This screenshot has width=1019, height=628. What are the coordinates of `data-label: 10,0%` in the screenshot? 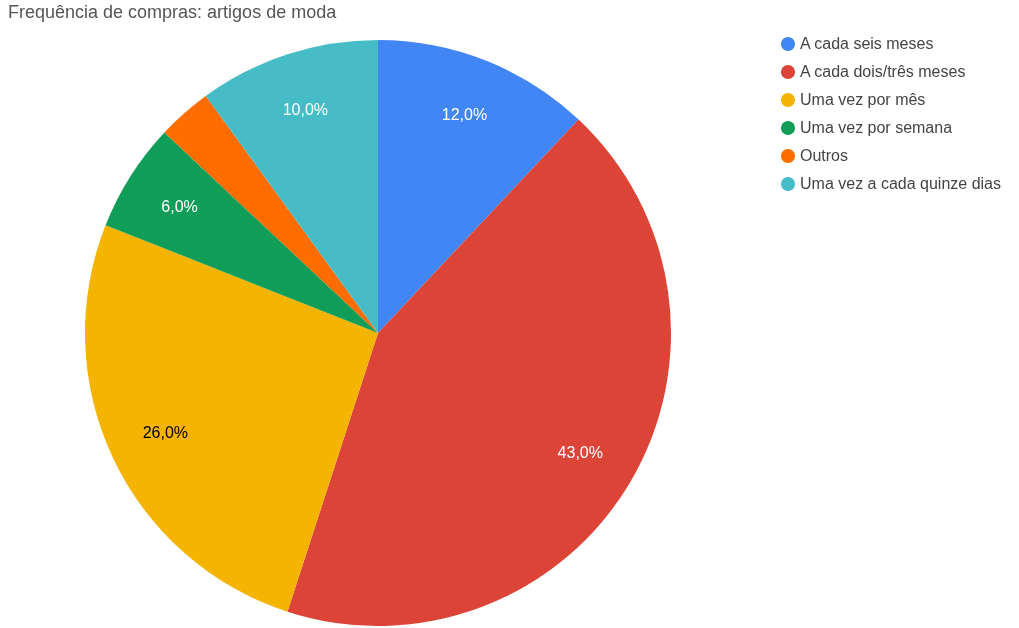 It's located at (305, 109).